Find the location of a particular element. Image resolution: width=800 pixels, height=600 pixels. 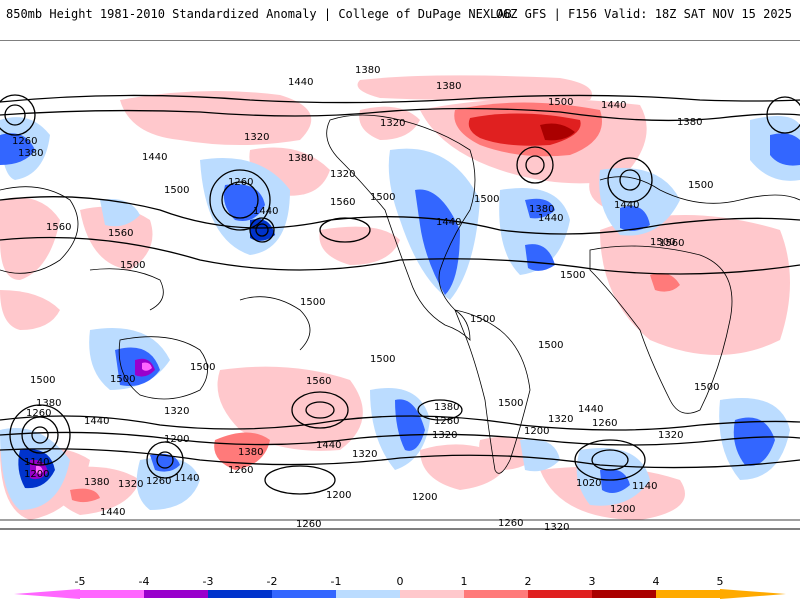

anomaly-colorbar: -5 -4 -3 -2 -1 0 1 2 3 4 5 is located at coordinates (400, 586).